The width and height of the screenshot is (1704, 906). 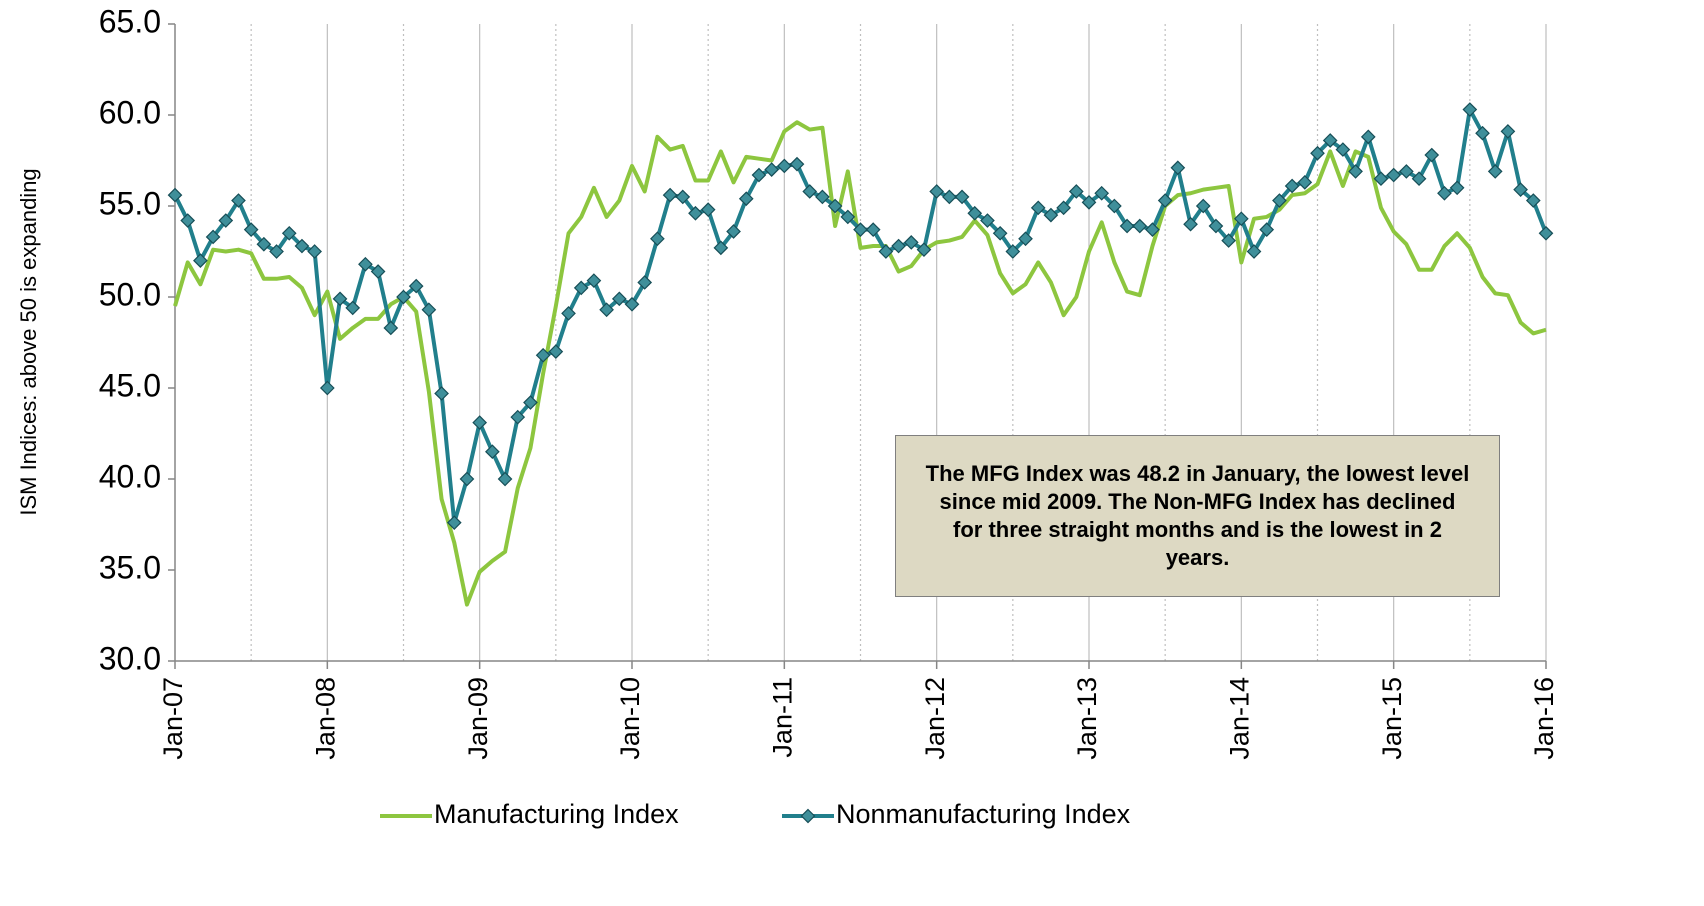 What do you see at coordinates (130, 567) in the screenshot?
I see `y-tick-label: 35.0` at bounding box center [130, 567].